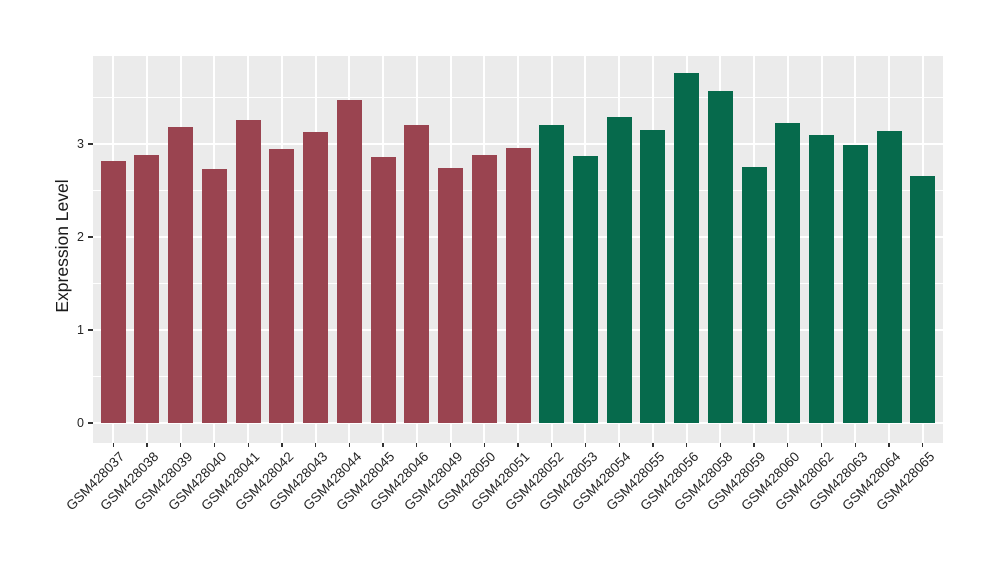  I want to click on y-axis-title: Expression Level, so click(62, 246).